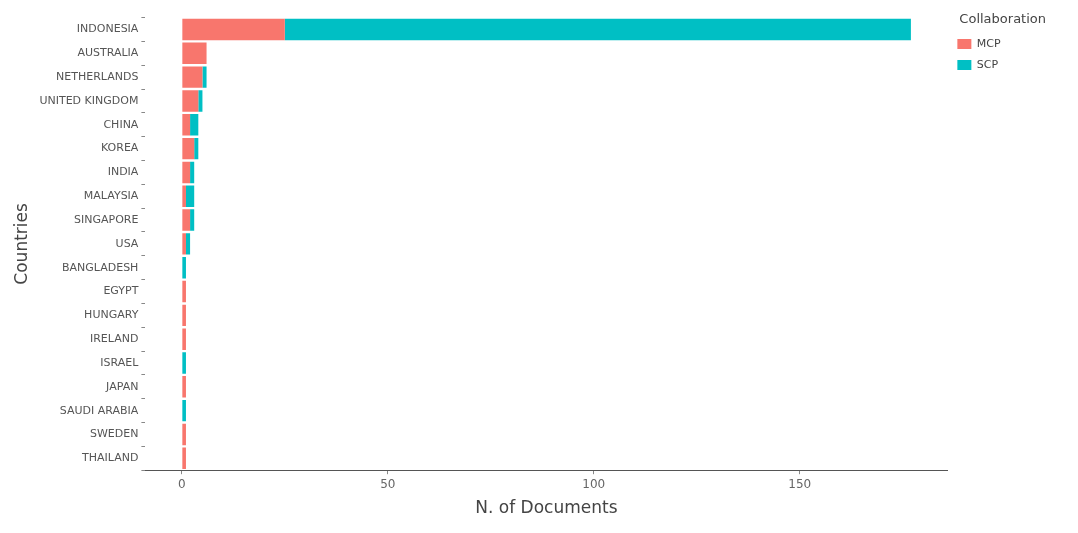 Image resolution: width=1078 pixels, height=533 pixels. I want to click on y-tick-label: MALAYSIA, so click(111, 196).